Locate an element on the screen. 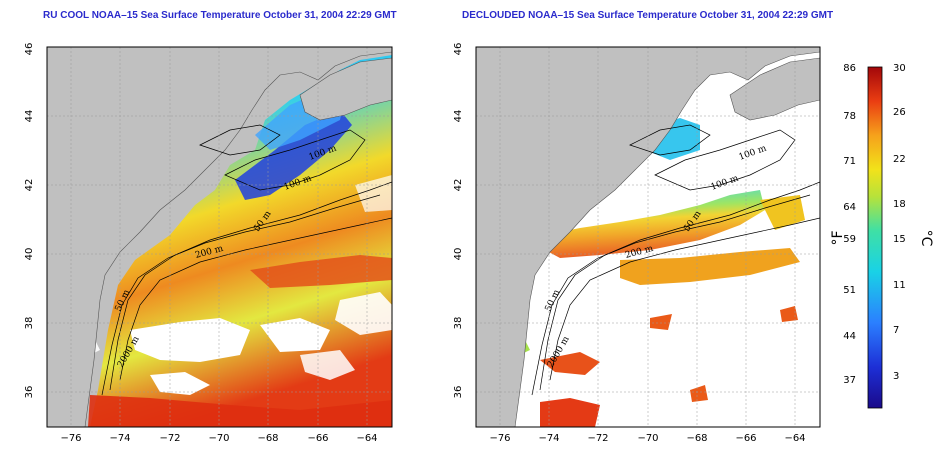  right-lat-tick: 38 is located at coordinates (458, 323).